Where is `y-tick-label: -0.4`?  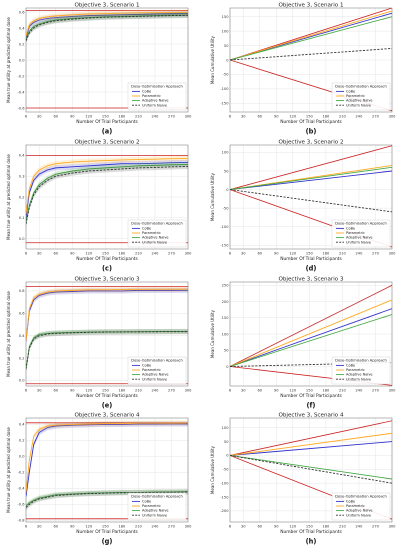
y-tick-label: -0.4 is located at coordinates (21, 92).